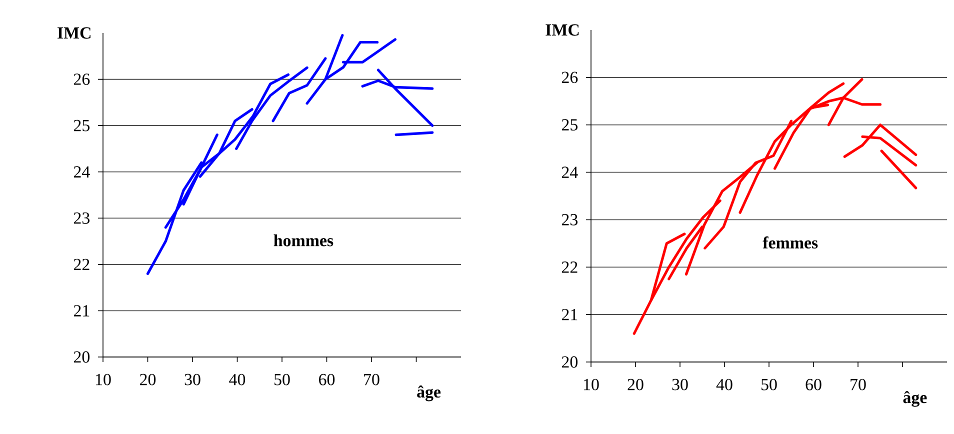  Describe the element at coordinates (790, 242) in the screenshot. I see `annotation: femmes` at that location.